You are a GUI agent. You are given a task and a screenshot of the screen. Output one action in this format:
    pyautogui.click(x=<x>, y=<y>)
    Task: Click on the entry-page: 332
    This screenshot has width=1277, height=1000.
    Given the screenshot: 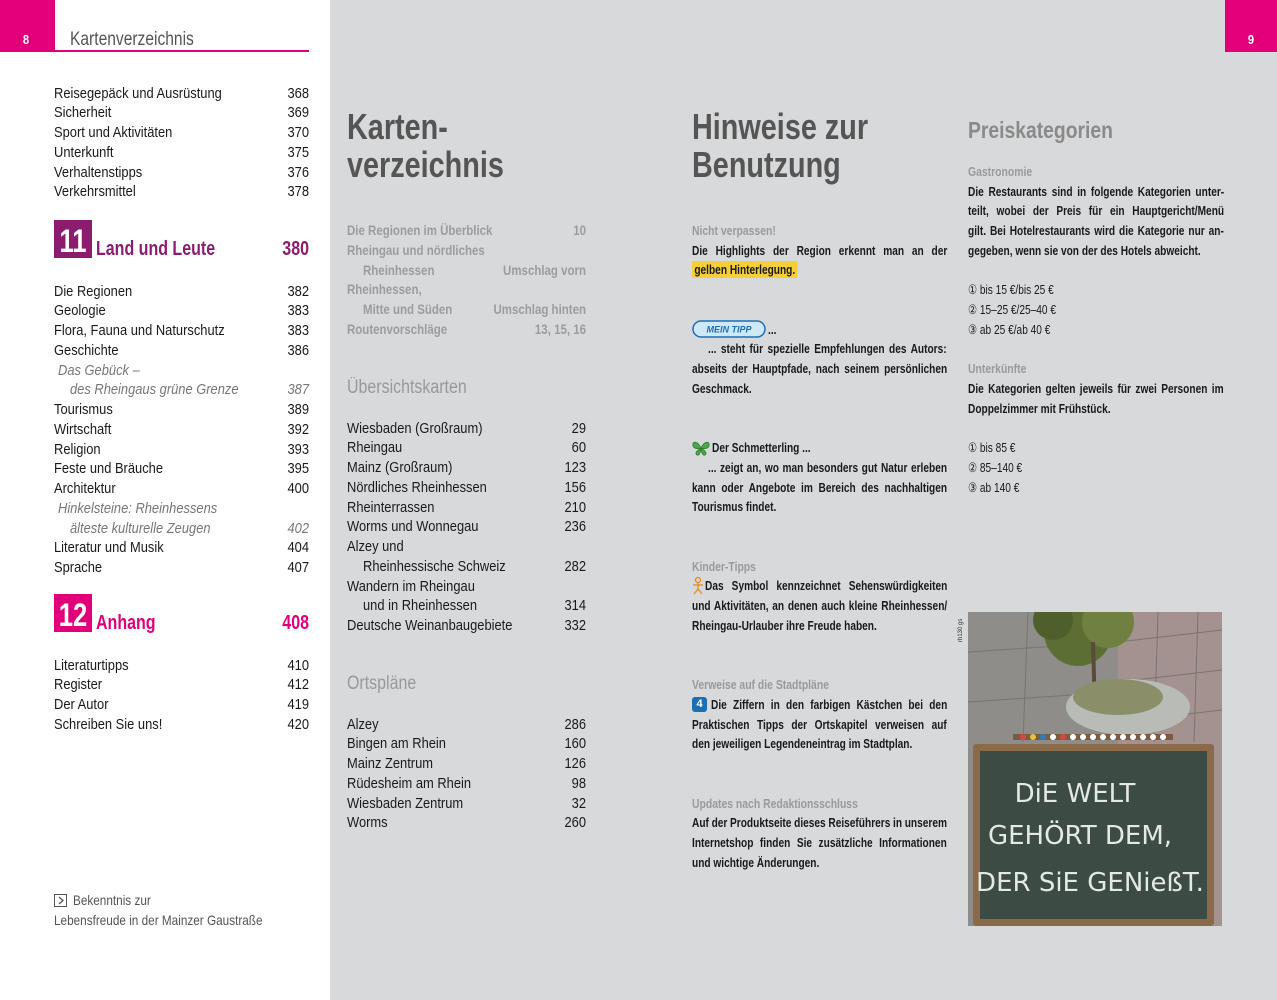 What is the action you would take?
    pyautogui.click(x=575, y=625)
    